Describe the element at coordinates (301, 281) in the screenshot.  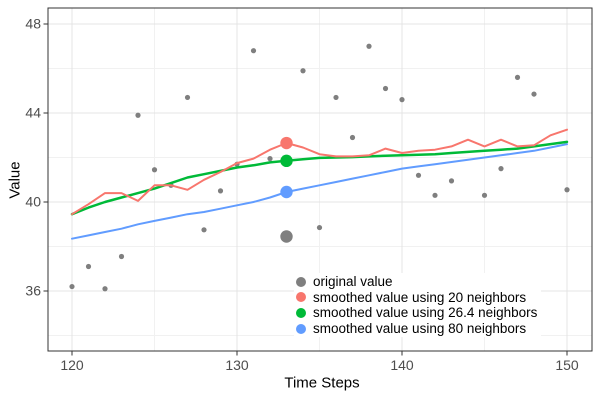
I see `legend-marker-original` at that location.